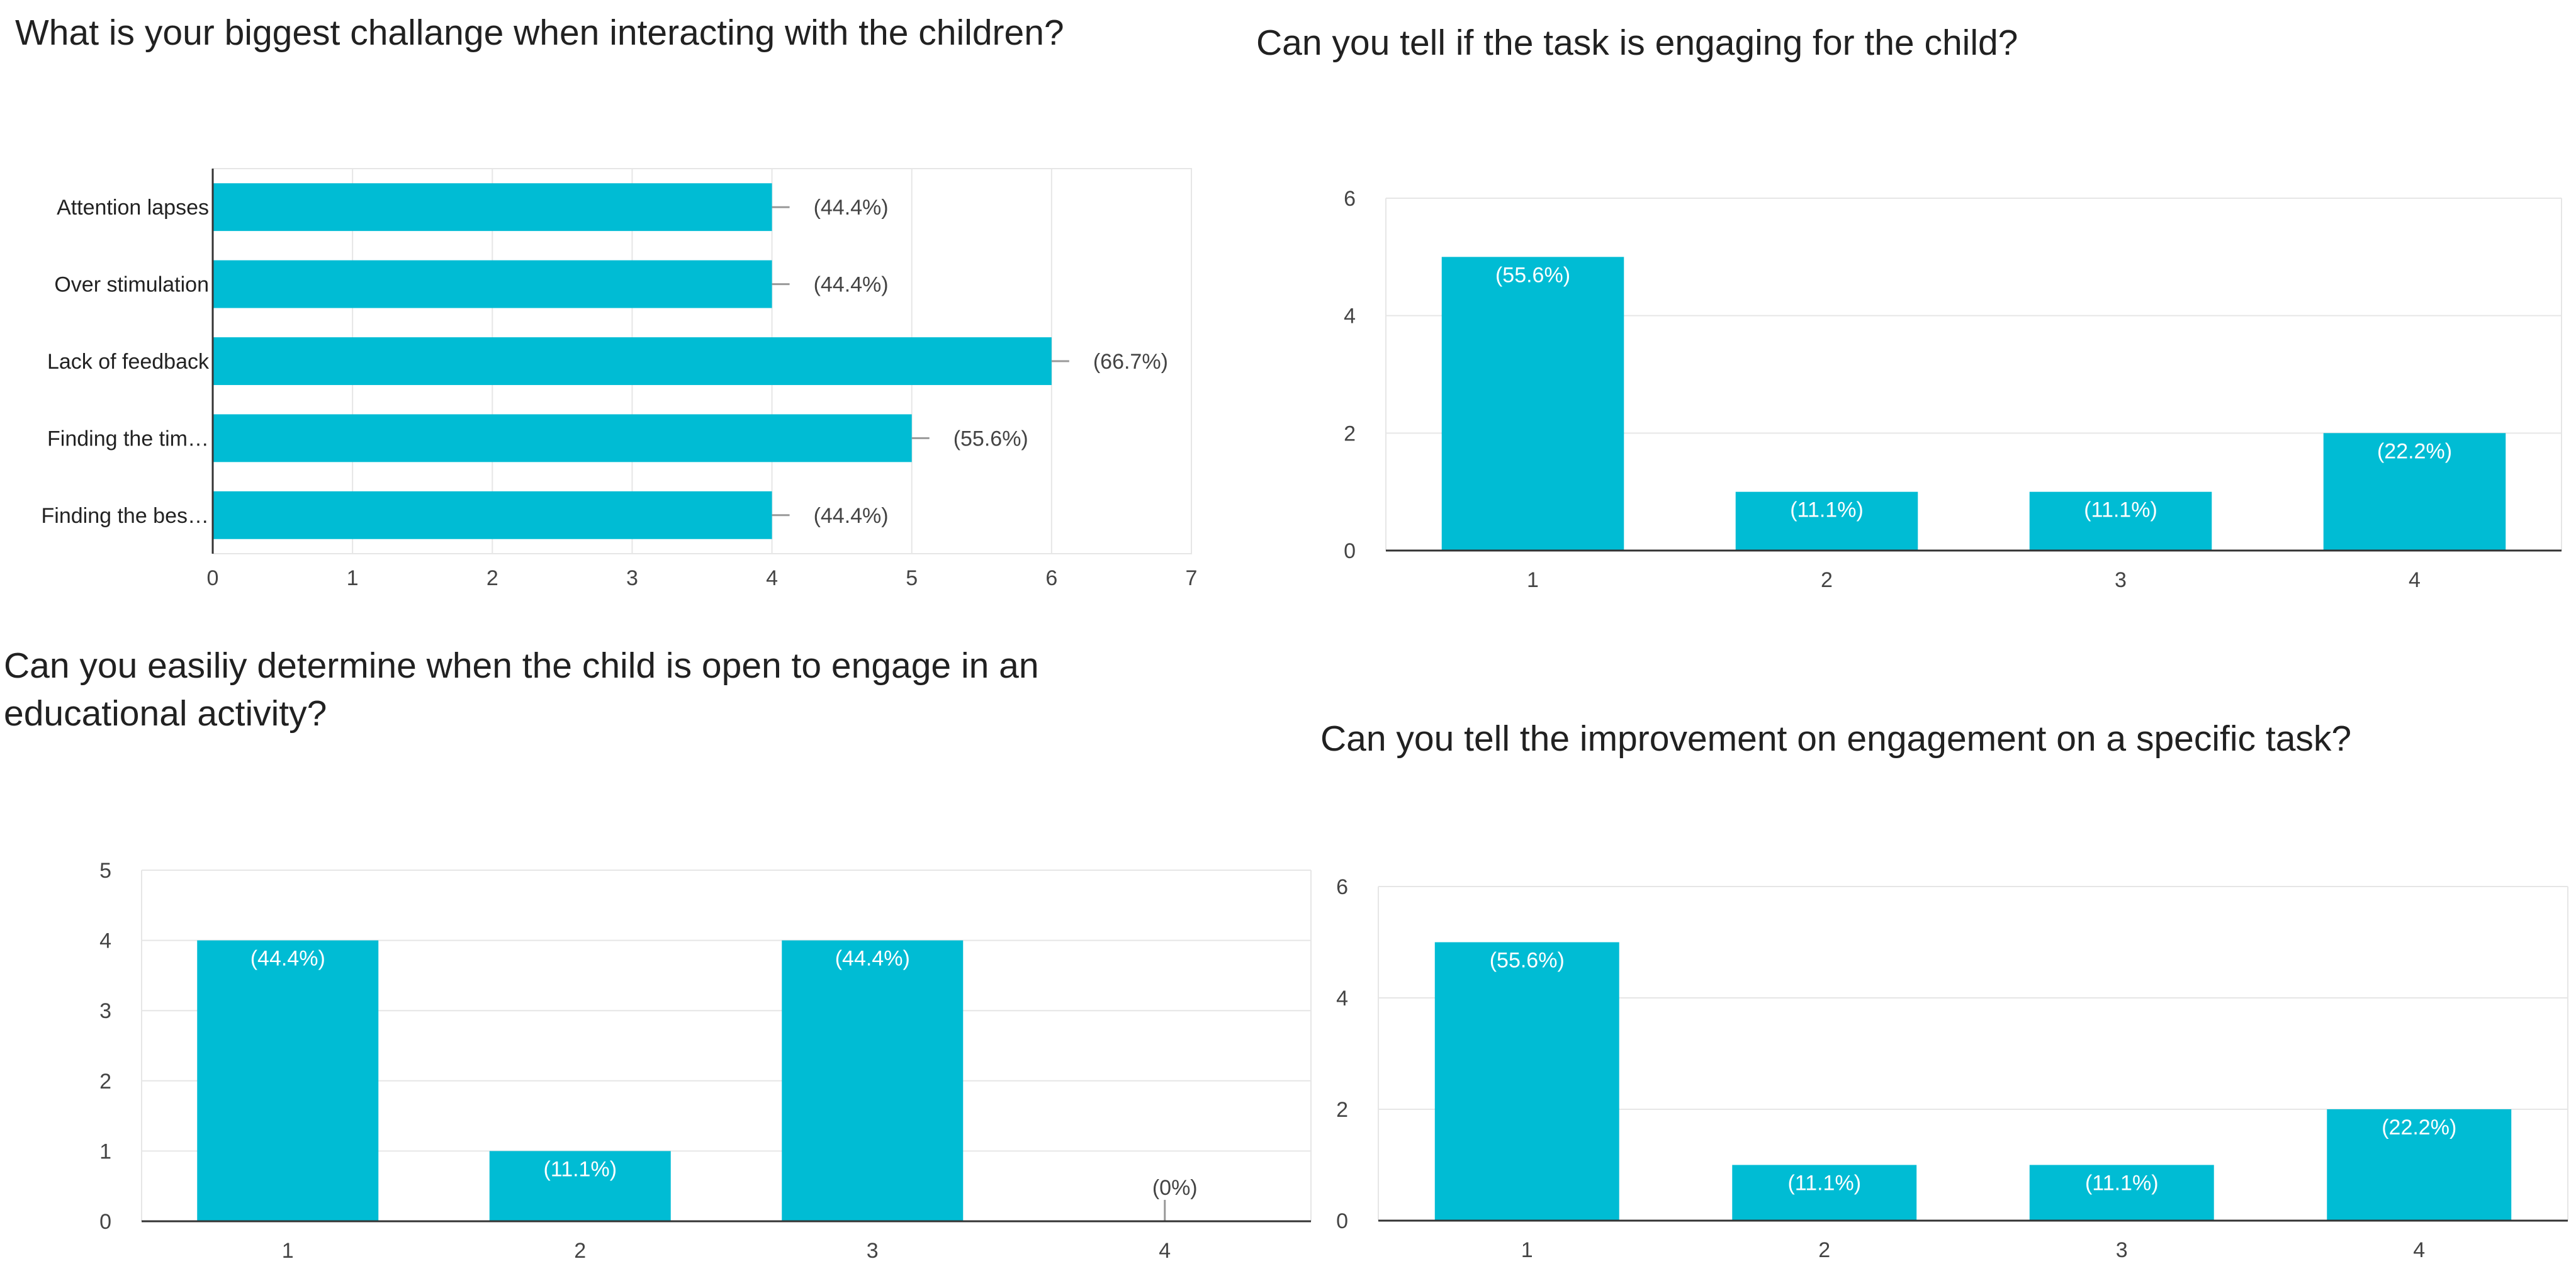  Describe the element at coordinates (1051, 578) in the screenshot. I see `x-tick-label: 6` at that location.